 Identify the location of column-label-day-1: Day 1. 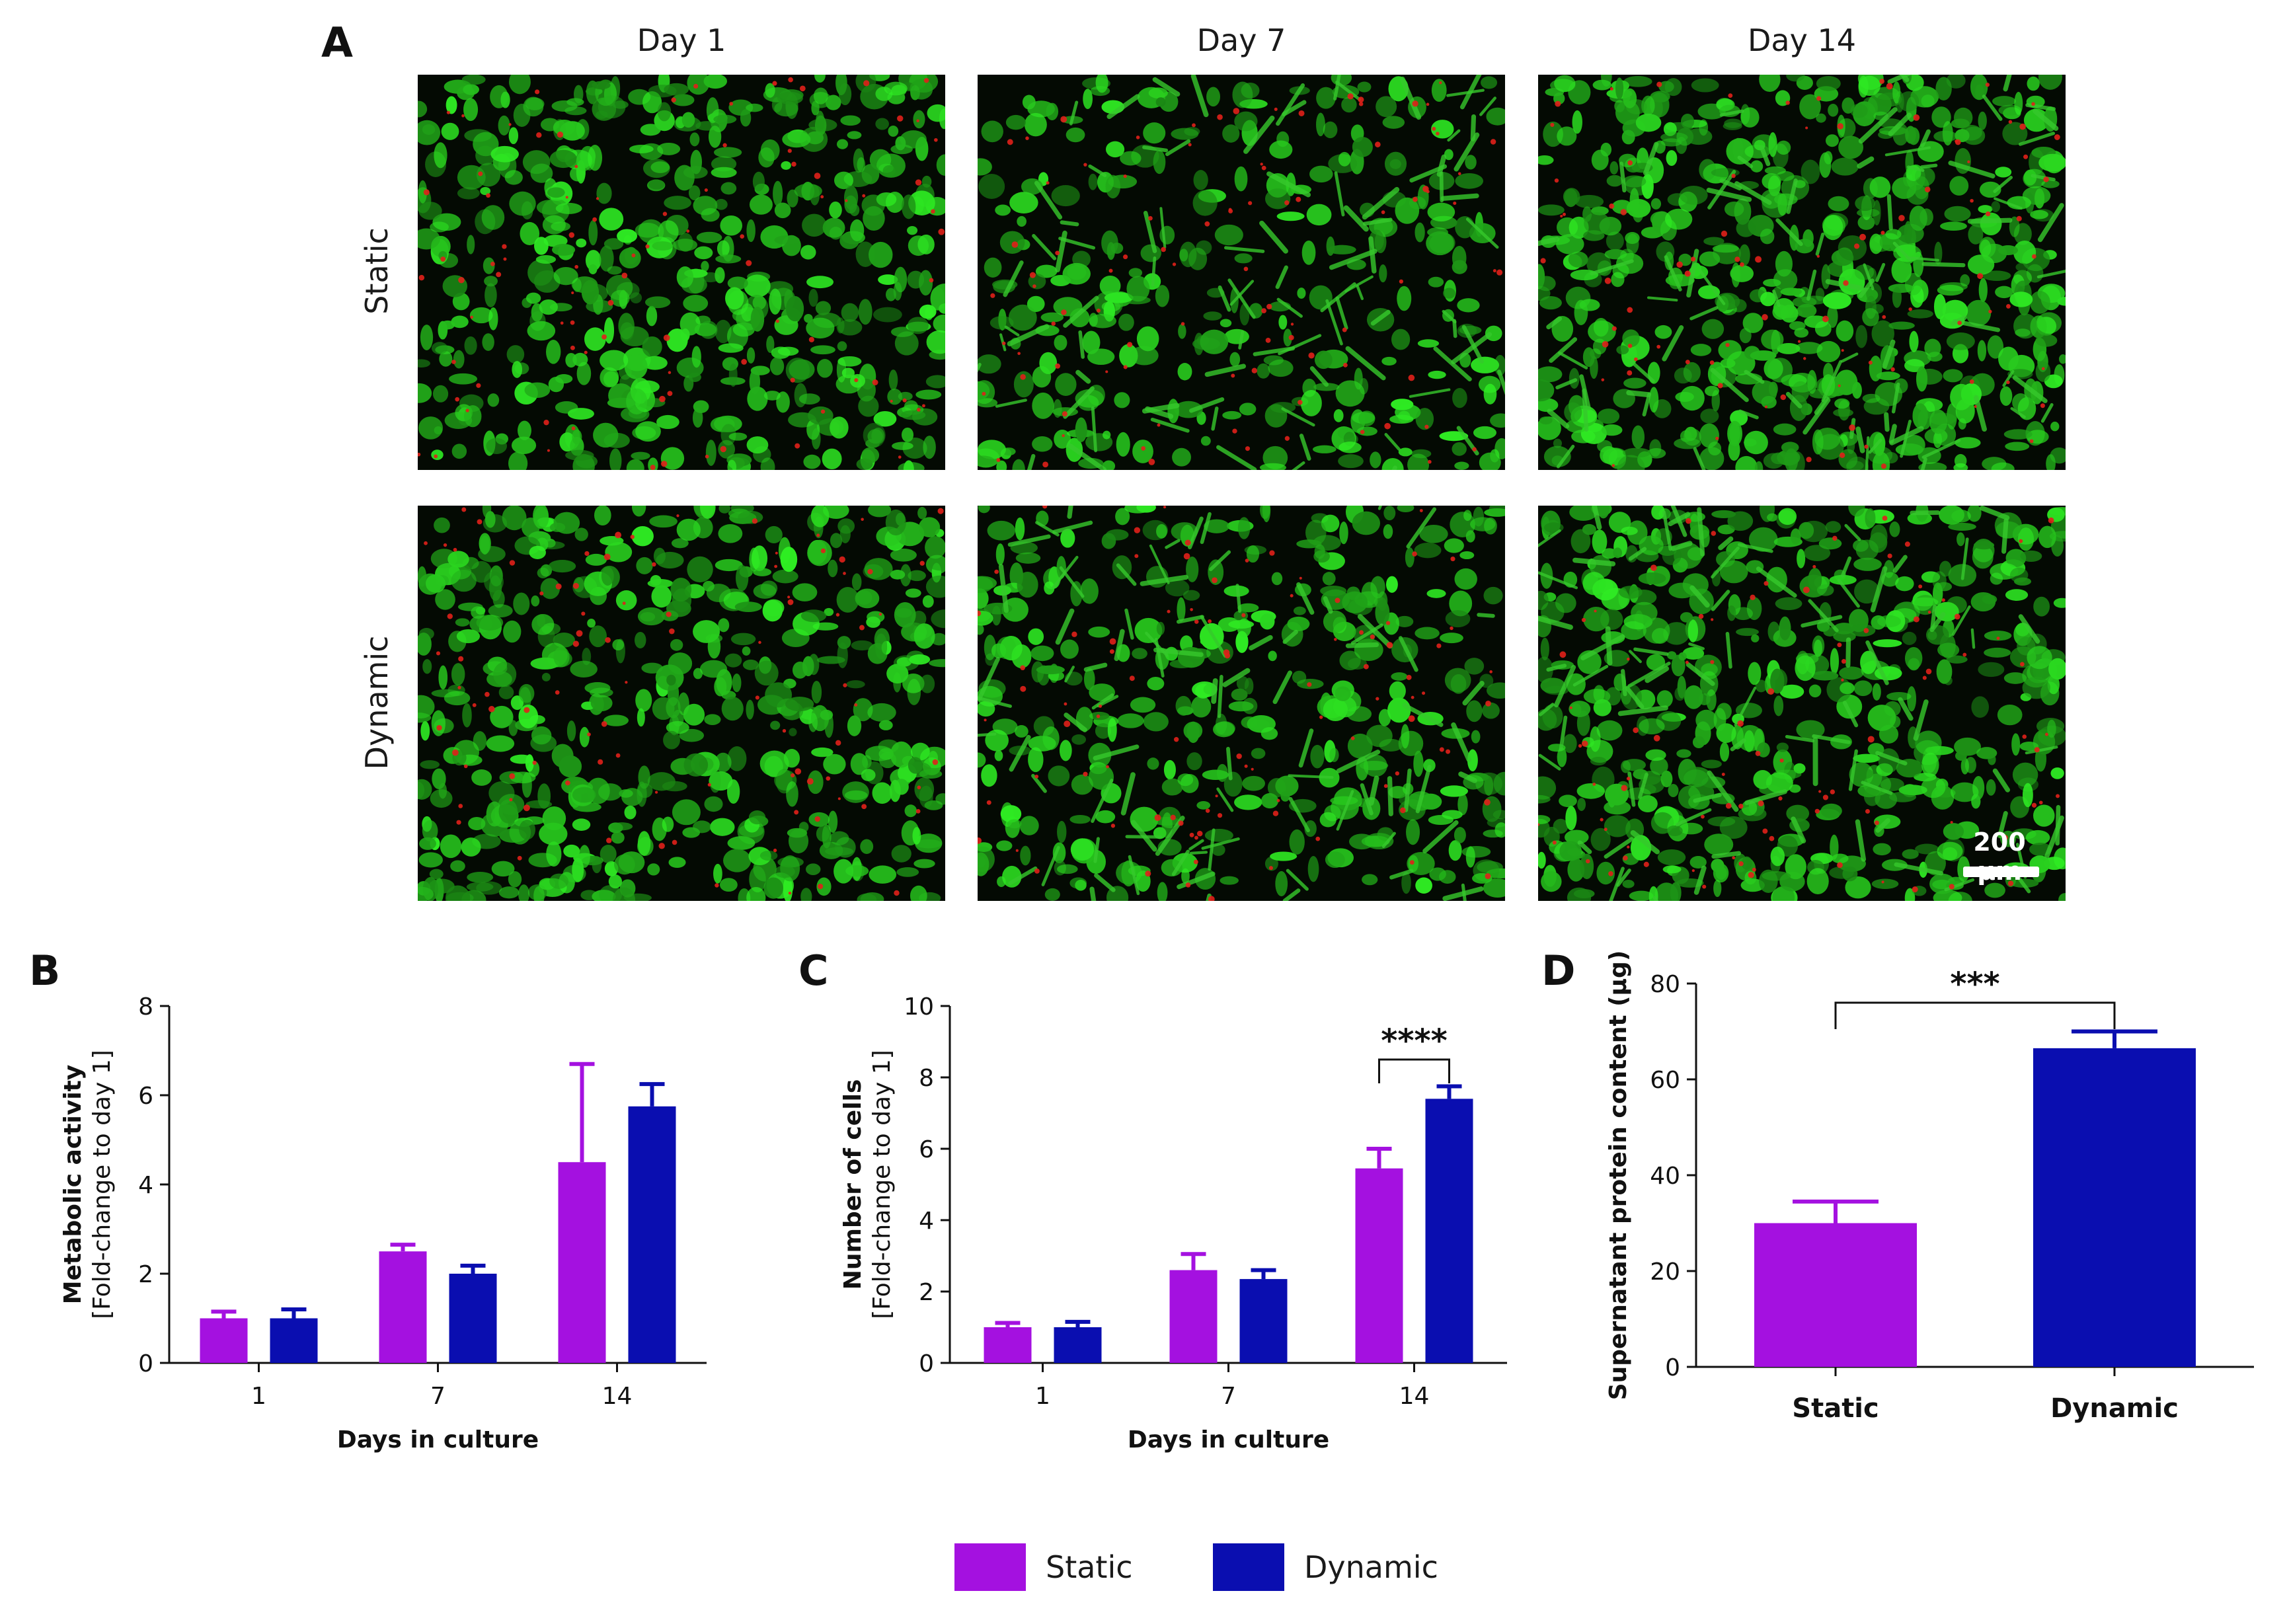
(681, 40).